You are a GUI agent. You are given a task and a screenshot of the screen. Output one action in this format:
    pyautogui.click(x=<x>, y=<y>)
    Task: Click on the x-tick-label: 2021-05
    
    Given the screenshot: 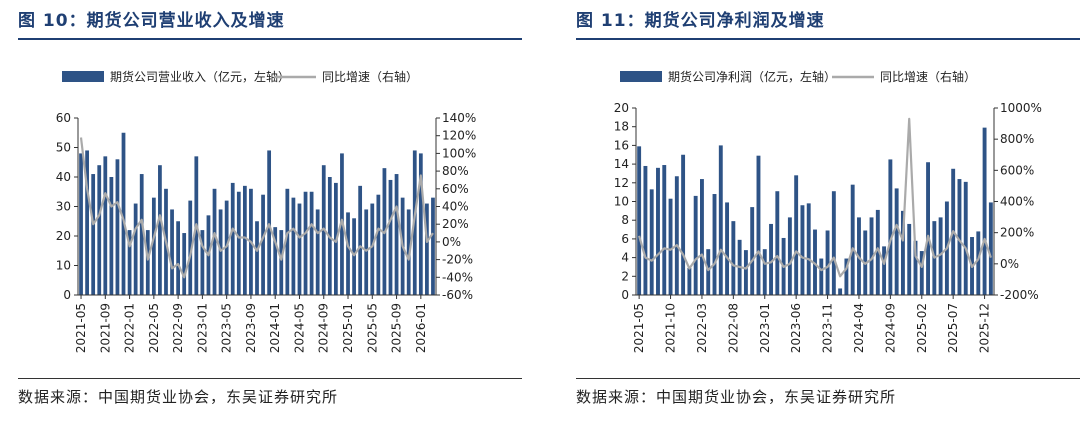 What is the action you would take?
    pyautogui.click(x=639, y=328)
    